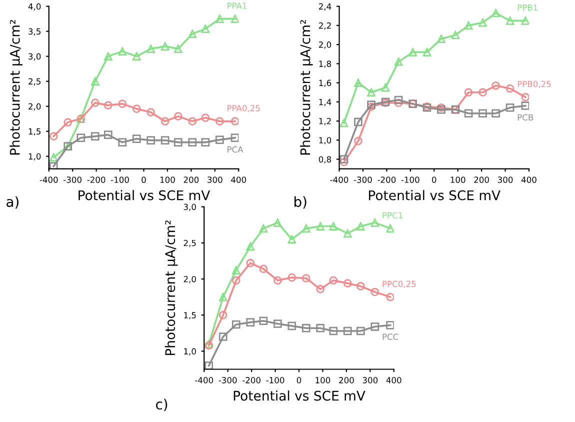 Image resolution: width=575 pixels, height=422 pixels. Describe the element at coordinates (528, 7) in the screenshot. I see `series-label: PPB1` at that location.